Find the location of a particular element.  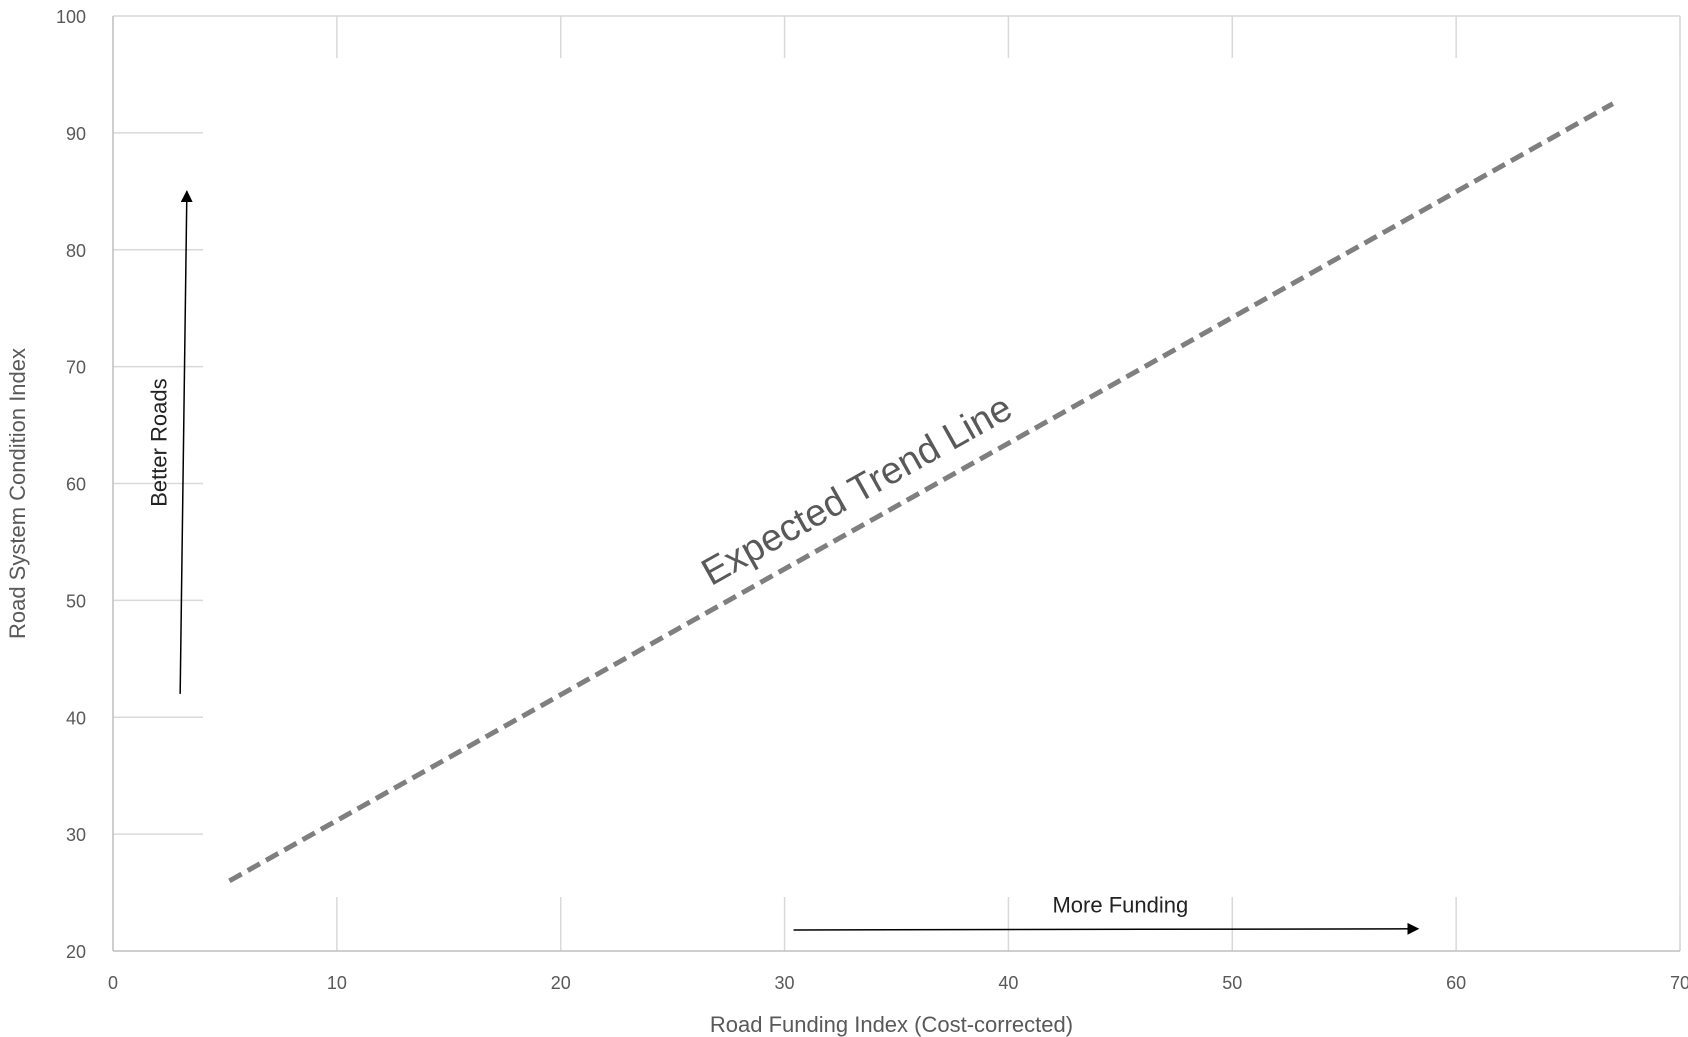

y-tick-label: 60 is located at coordinates (76, 485).